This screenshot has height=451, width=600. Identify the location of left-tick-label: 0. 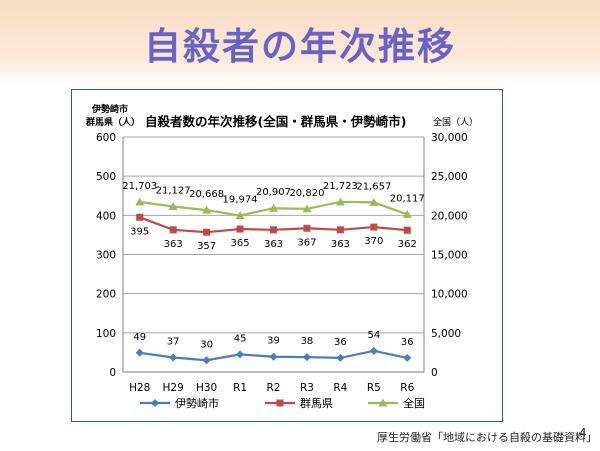
(112, 373).